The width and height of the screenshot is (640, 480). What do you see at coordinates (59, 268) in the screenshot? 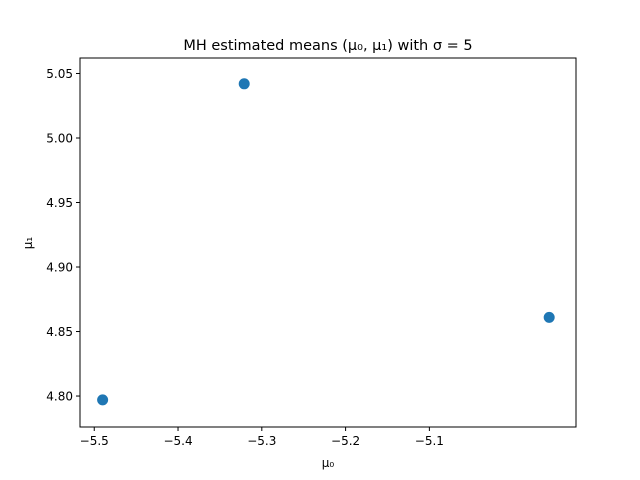
I see `y-tick-label: 4.90` at bounding box center [59, 268].